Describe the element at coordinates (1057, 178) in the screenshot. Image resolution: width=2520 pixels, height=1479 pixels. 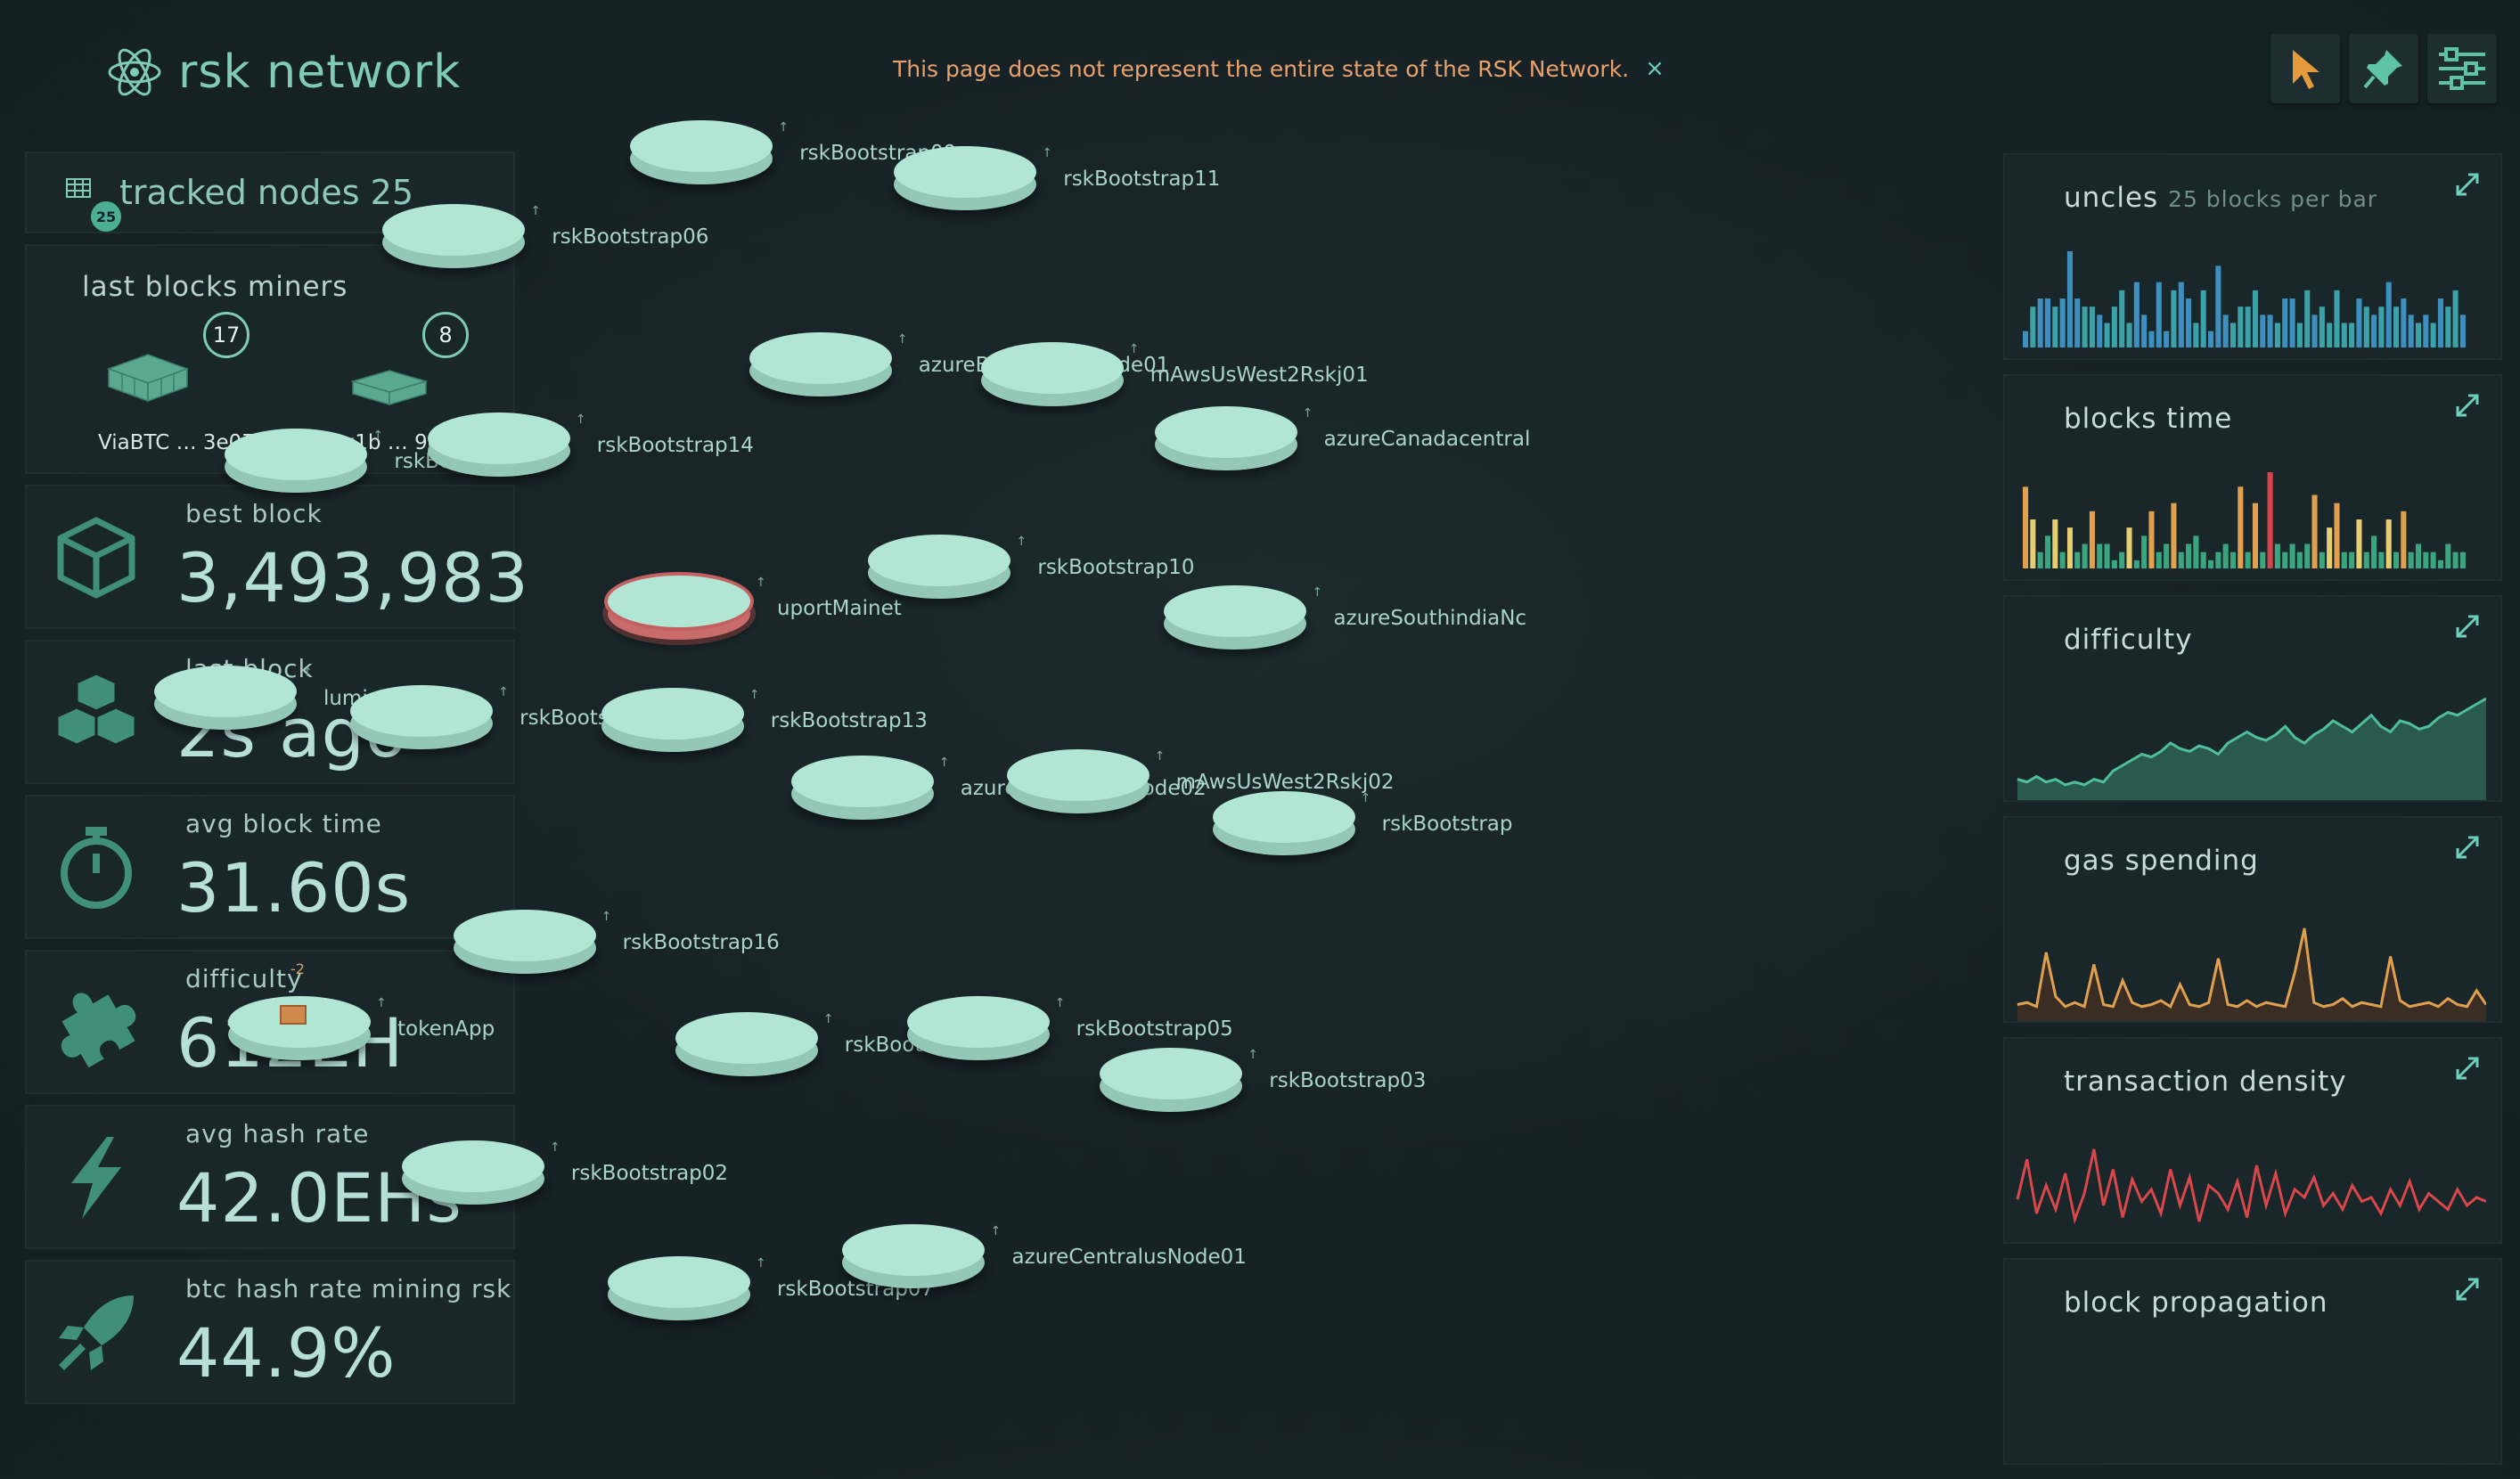
I see `network-node: ↑ rskBootstrap11` at that location.